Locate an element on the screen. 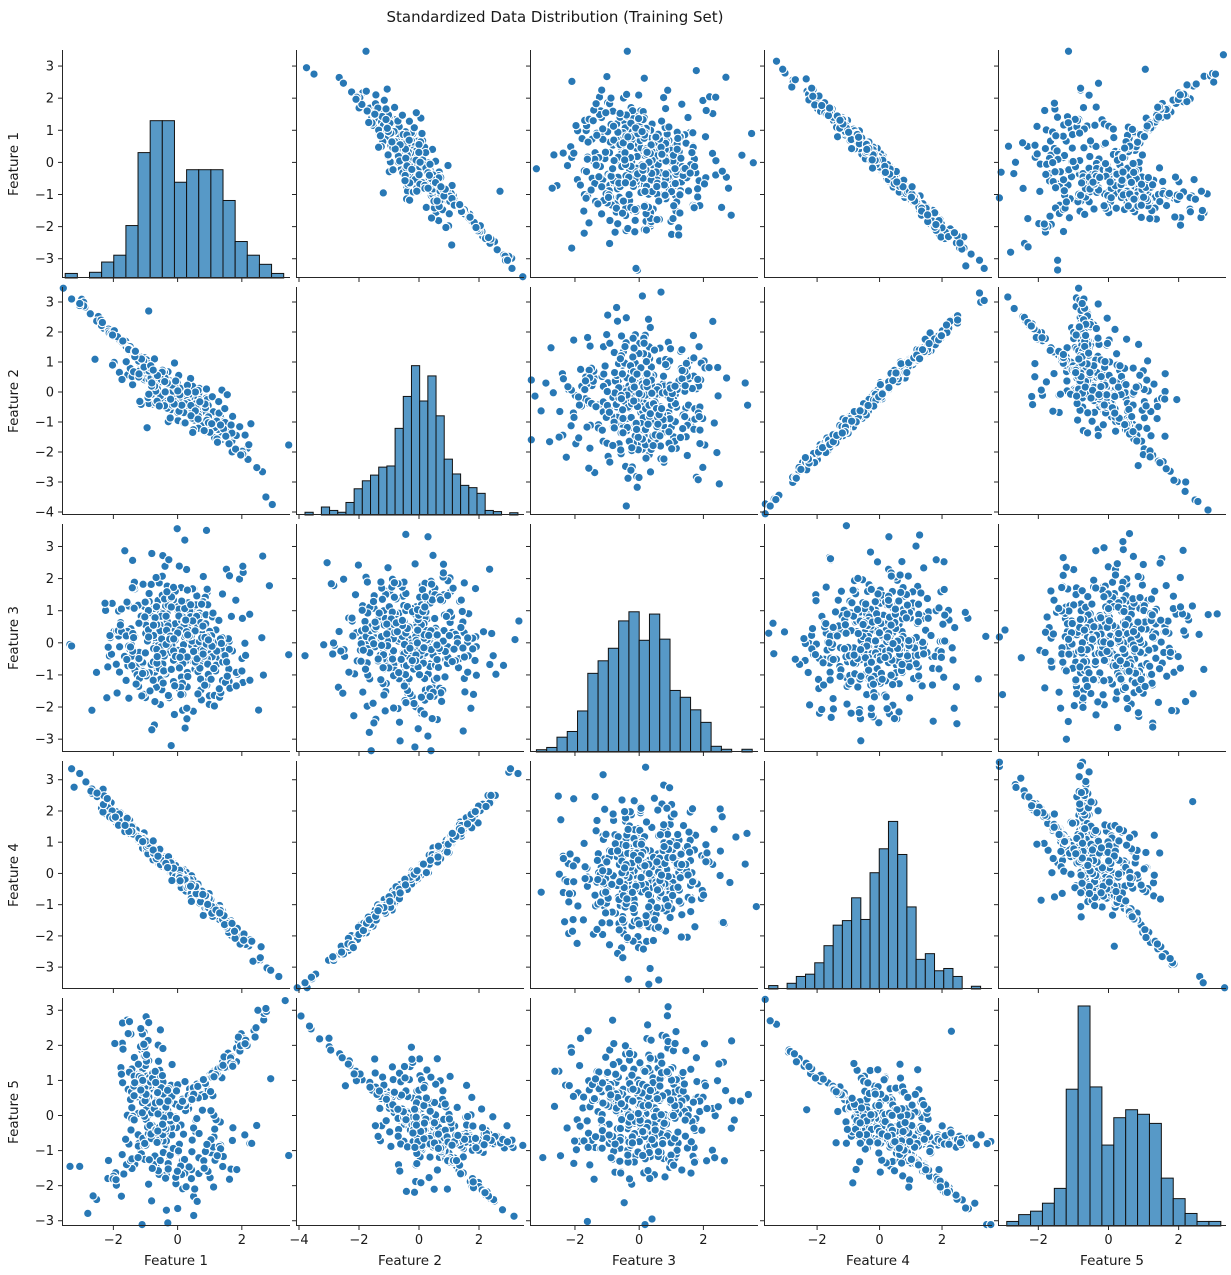  y-tick-label: 1 is located at coordinates (50, 363).